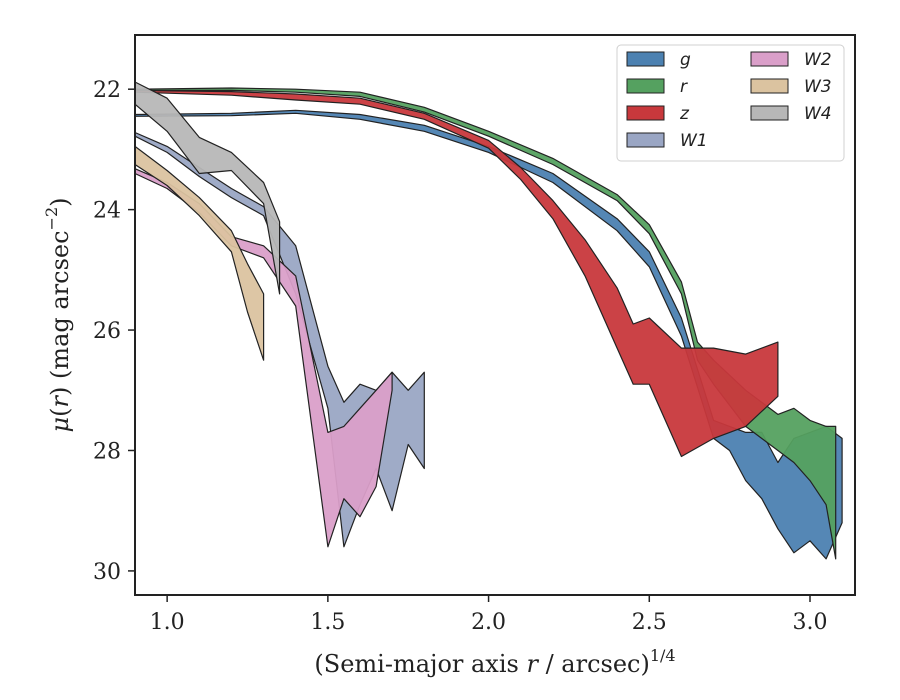  Describe the element at coordinates (107, 211) in the screenshot. I see `y-tick-label: 24` at that location.